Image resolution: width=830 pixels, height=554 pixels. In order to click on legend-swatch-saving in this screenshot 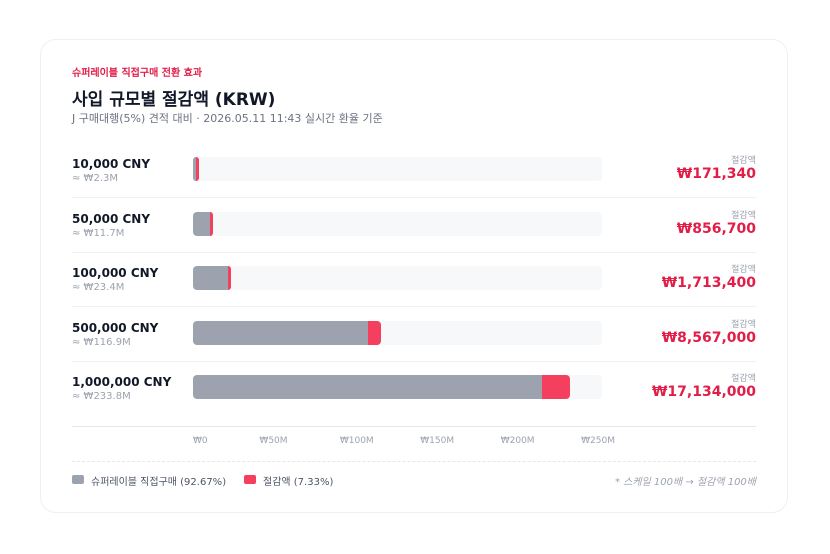, I will do `click(250, 479)`.